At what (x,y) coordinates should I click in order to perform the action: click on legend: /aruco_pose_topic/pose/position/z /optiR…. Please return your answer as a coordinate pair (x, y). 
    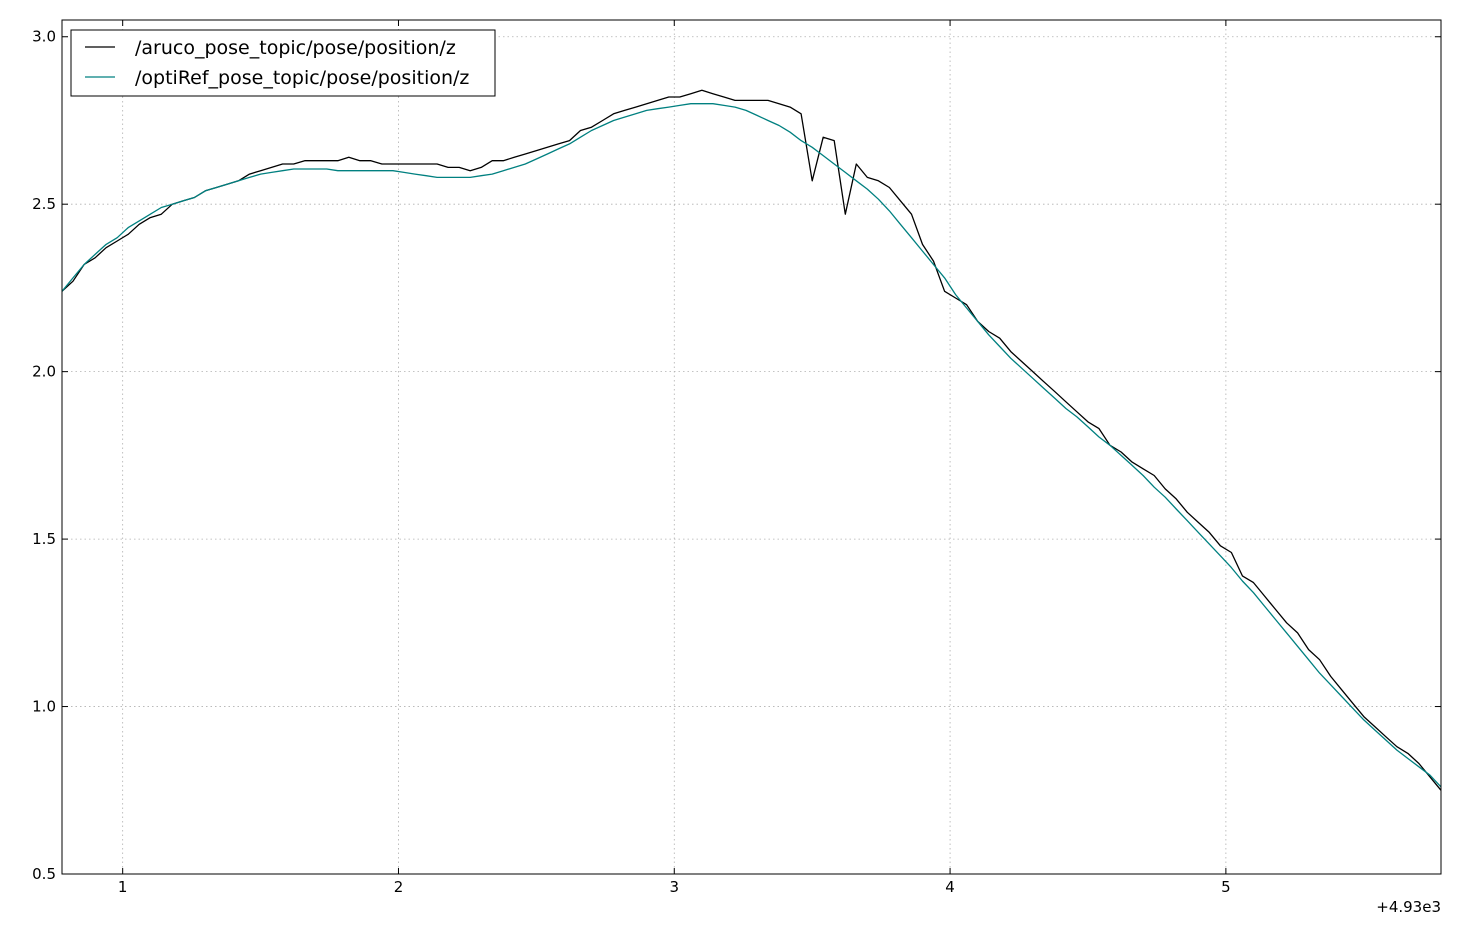
    Looking at the image, I should click on (283, 63).